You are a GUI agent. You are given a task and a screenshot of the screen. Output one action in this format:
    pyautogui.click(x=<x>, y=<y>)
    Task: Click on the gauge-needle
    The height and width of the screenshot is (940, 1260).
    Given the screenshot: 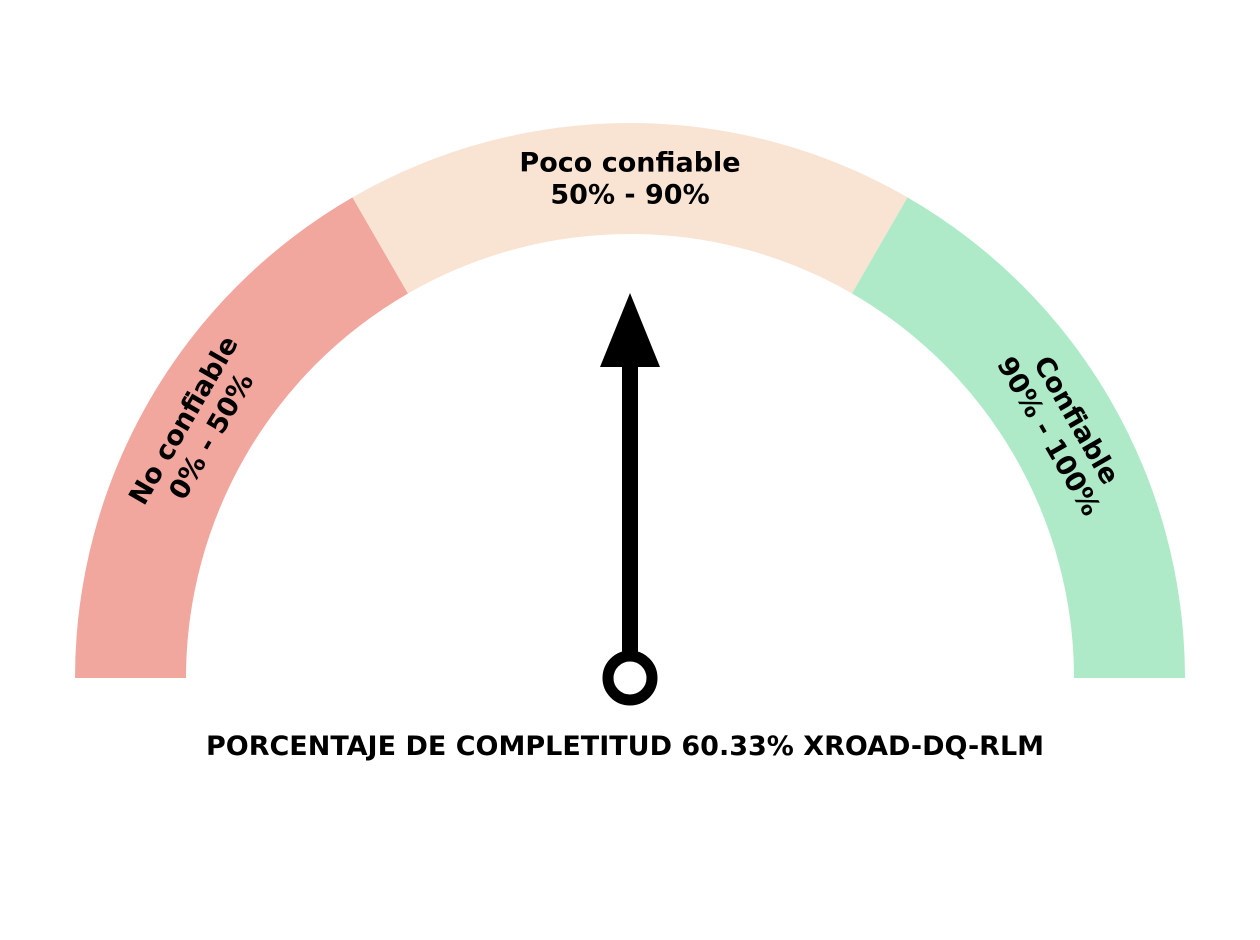 What is the action you would take?
    pyautogui.click(x=630, y=499)
    